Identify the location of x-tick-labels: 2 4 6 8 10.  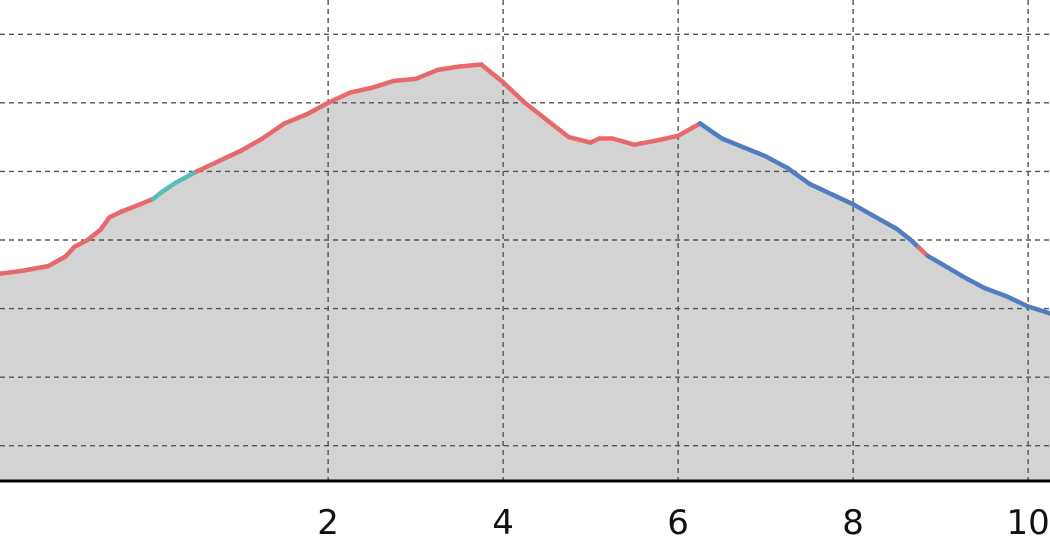
(683, 523).